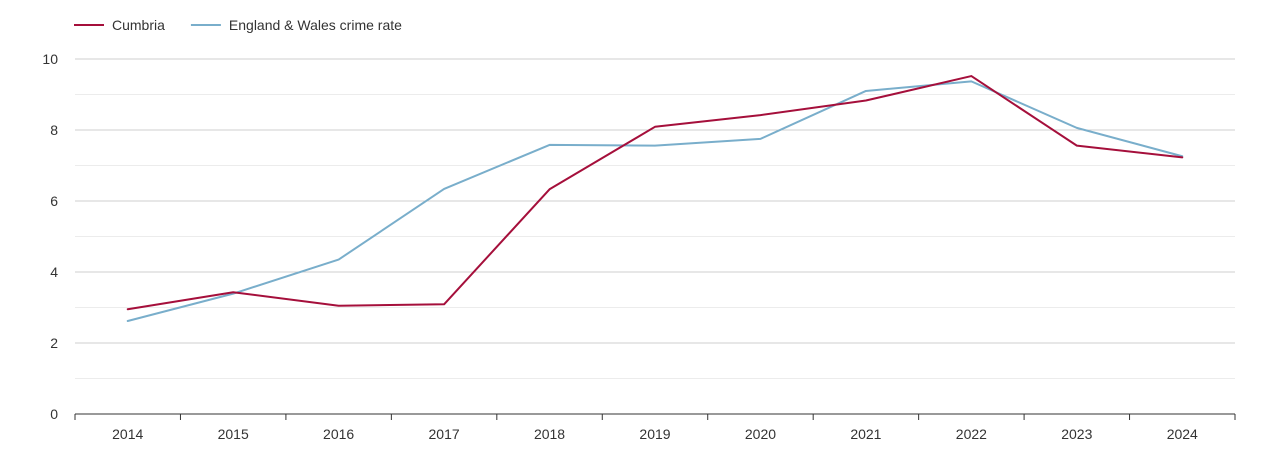 This screenshot has width=1270, height=450. What do you see at coordinates (1182, 434) in the screenshot?
I see `x-tick-label: 2024` at bounding box center [1182, 434].